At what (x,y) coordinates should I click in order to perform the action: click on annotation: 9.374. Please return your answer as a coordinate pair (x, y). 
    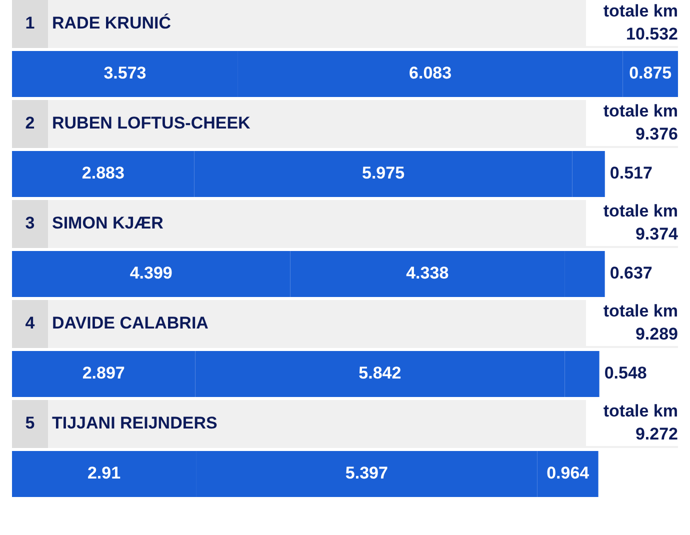
    Looking at the image, I should click on (657, 234).